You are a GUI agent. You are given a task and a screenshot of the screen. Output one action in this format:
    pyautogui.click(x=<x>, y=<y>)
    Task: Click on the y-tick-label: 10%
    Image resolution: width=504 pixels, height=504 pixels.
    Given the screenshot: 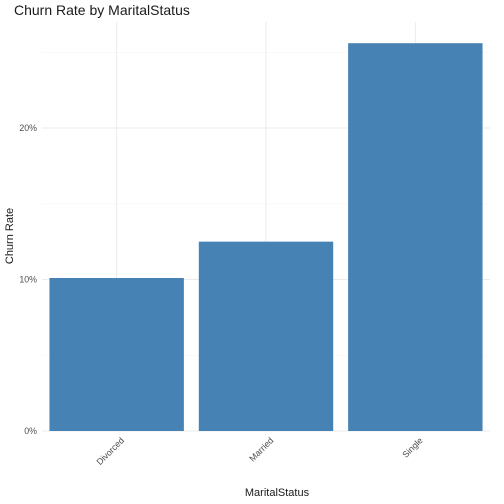 What is the action you would take?
    pyautogui.click(x=28, y=280)
    